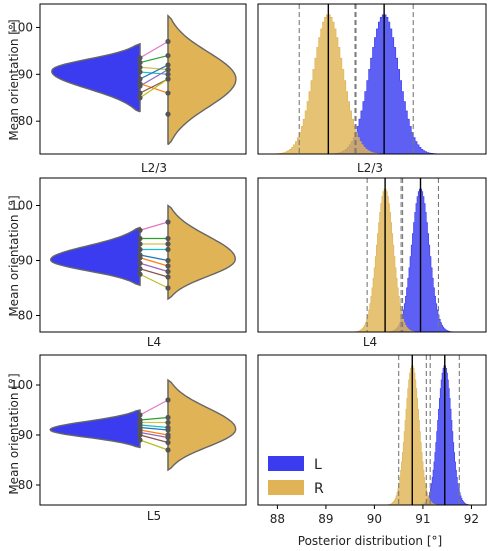 The image size is (491, 551). I want to click on posterior-panel-l23, so click(372, 79).